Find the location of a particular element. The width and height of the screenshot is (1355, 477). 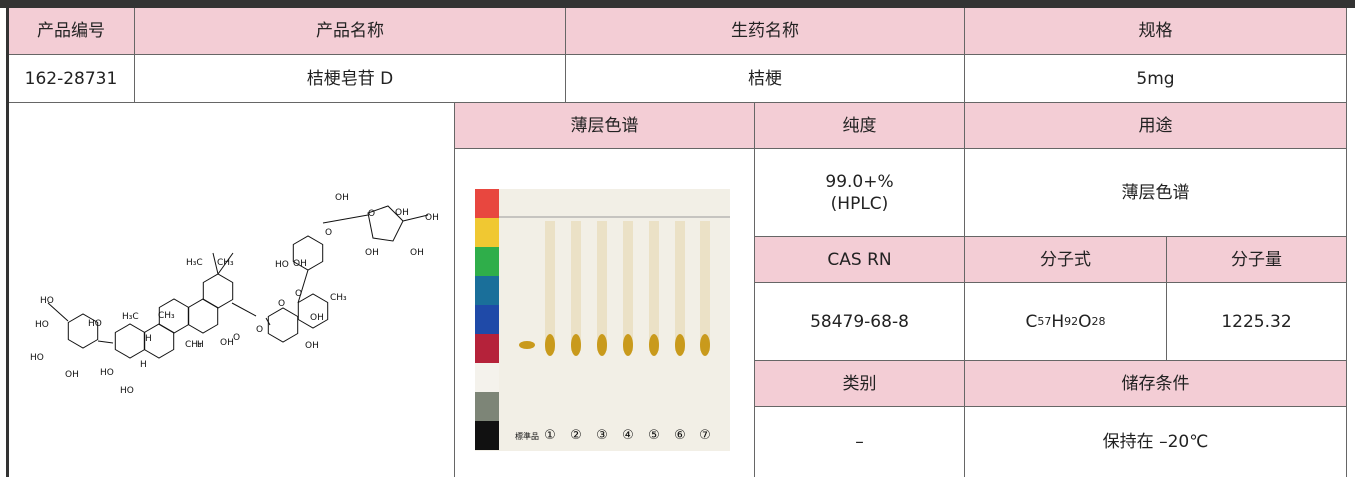

cell: 99.0+% (HPLC) is located at coordinates (860, 193).